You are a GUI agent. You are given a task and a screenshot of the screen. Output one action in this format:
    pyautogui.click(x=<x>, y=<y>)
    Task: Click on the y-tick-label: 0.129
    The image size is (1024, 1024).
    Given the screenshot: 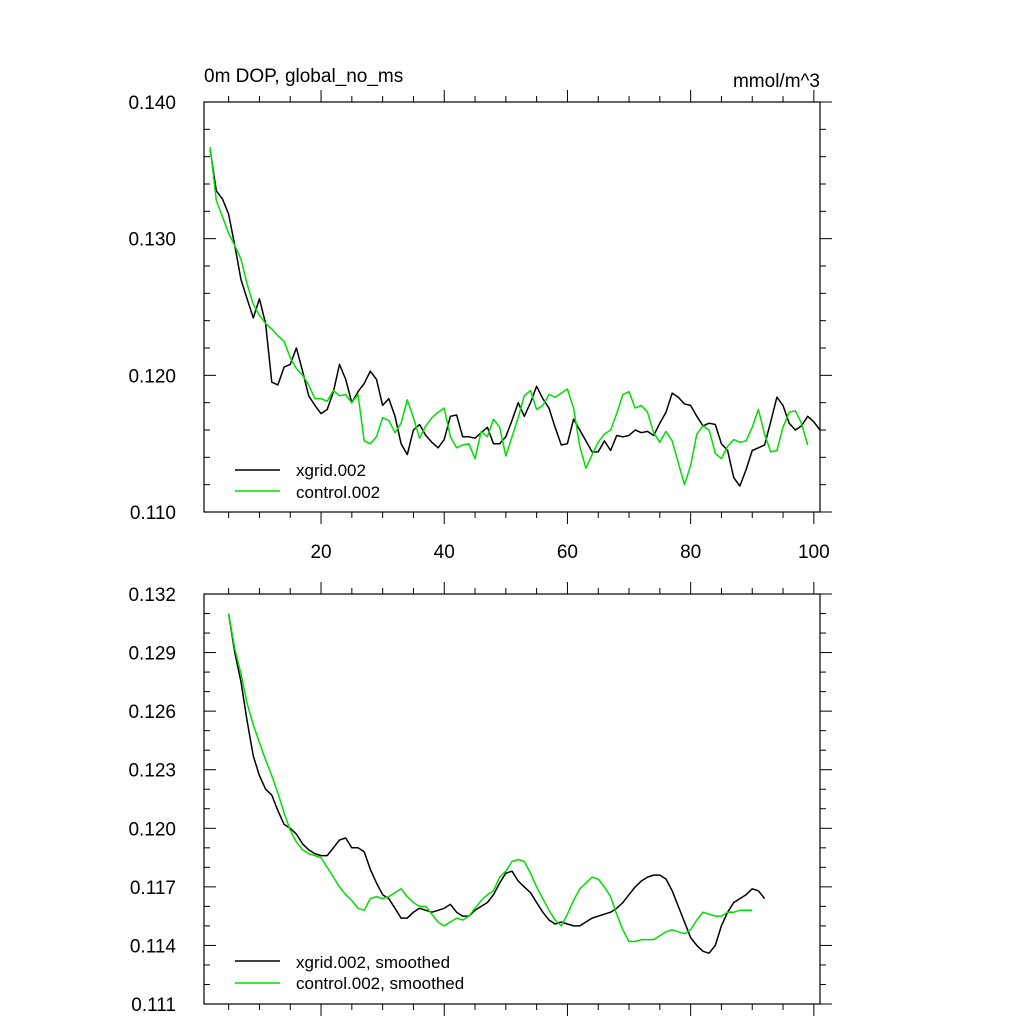 What is the action you would take?
    pyautogui.click(x=152, y=654)
    